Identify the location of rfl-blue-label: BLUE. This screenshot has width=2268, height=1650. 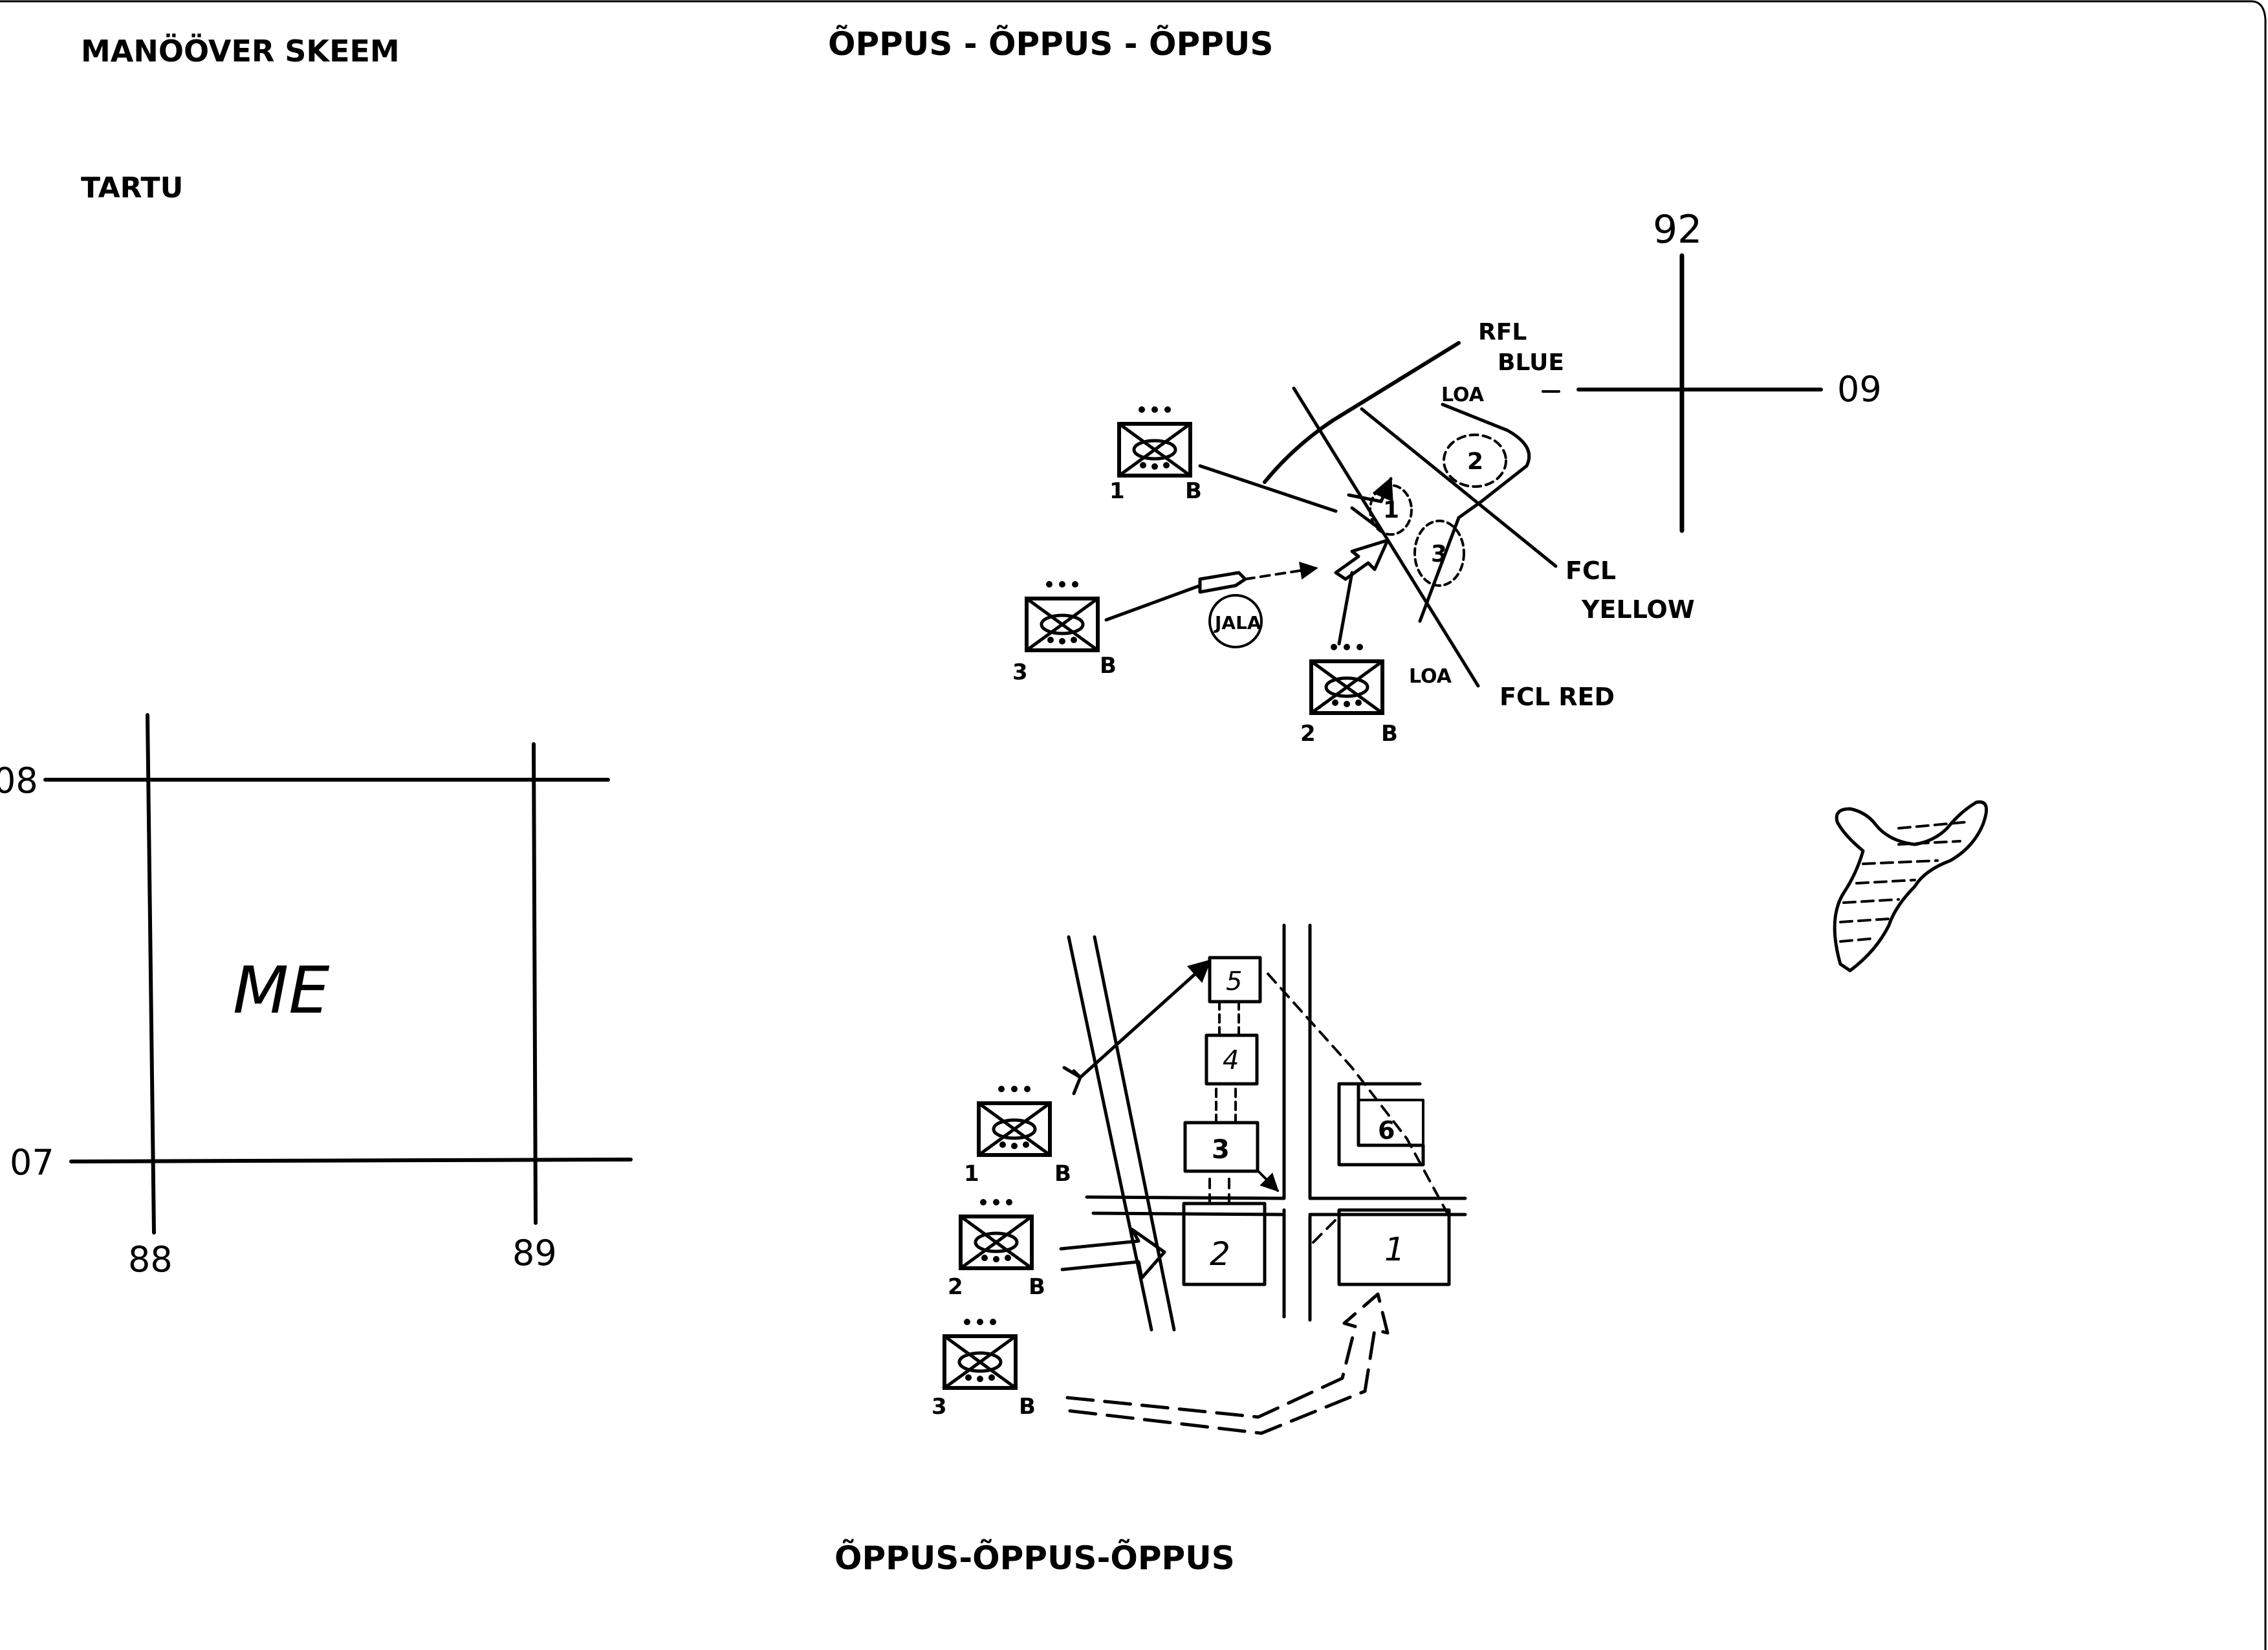
(1531, 363).